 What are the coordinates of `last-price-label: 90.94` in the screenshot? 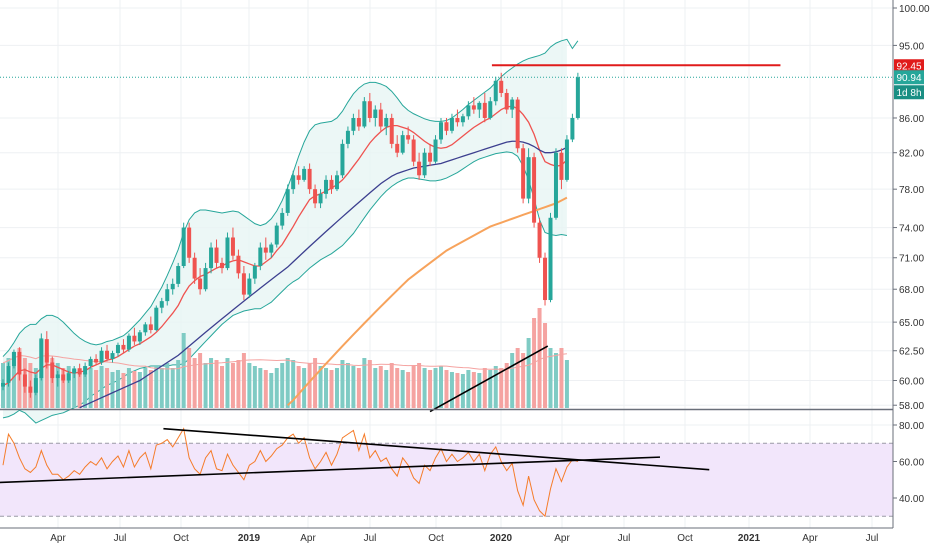 It's located at (908, 78).